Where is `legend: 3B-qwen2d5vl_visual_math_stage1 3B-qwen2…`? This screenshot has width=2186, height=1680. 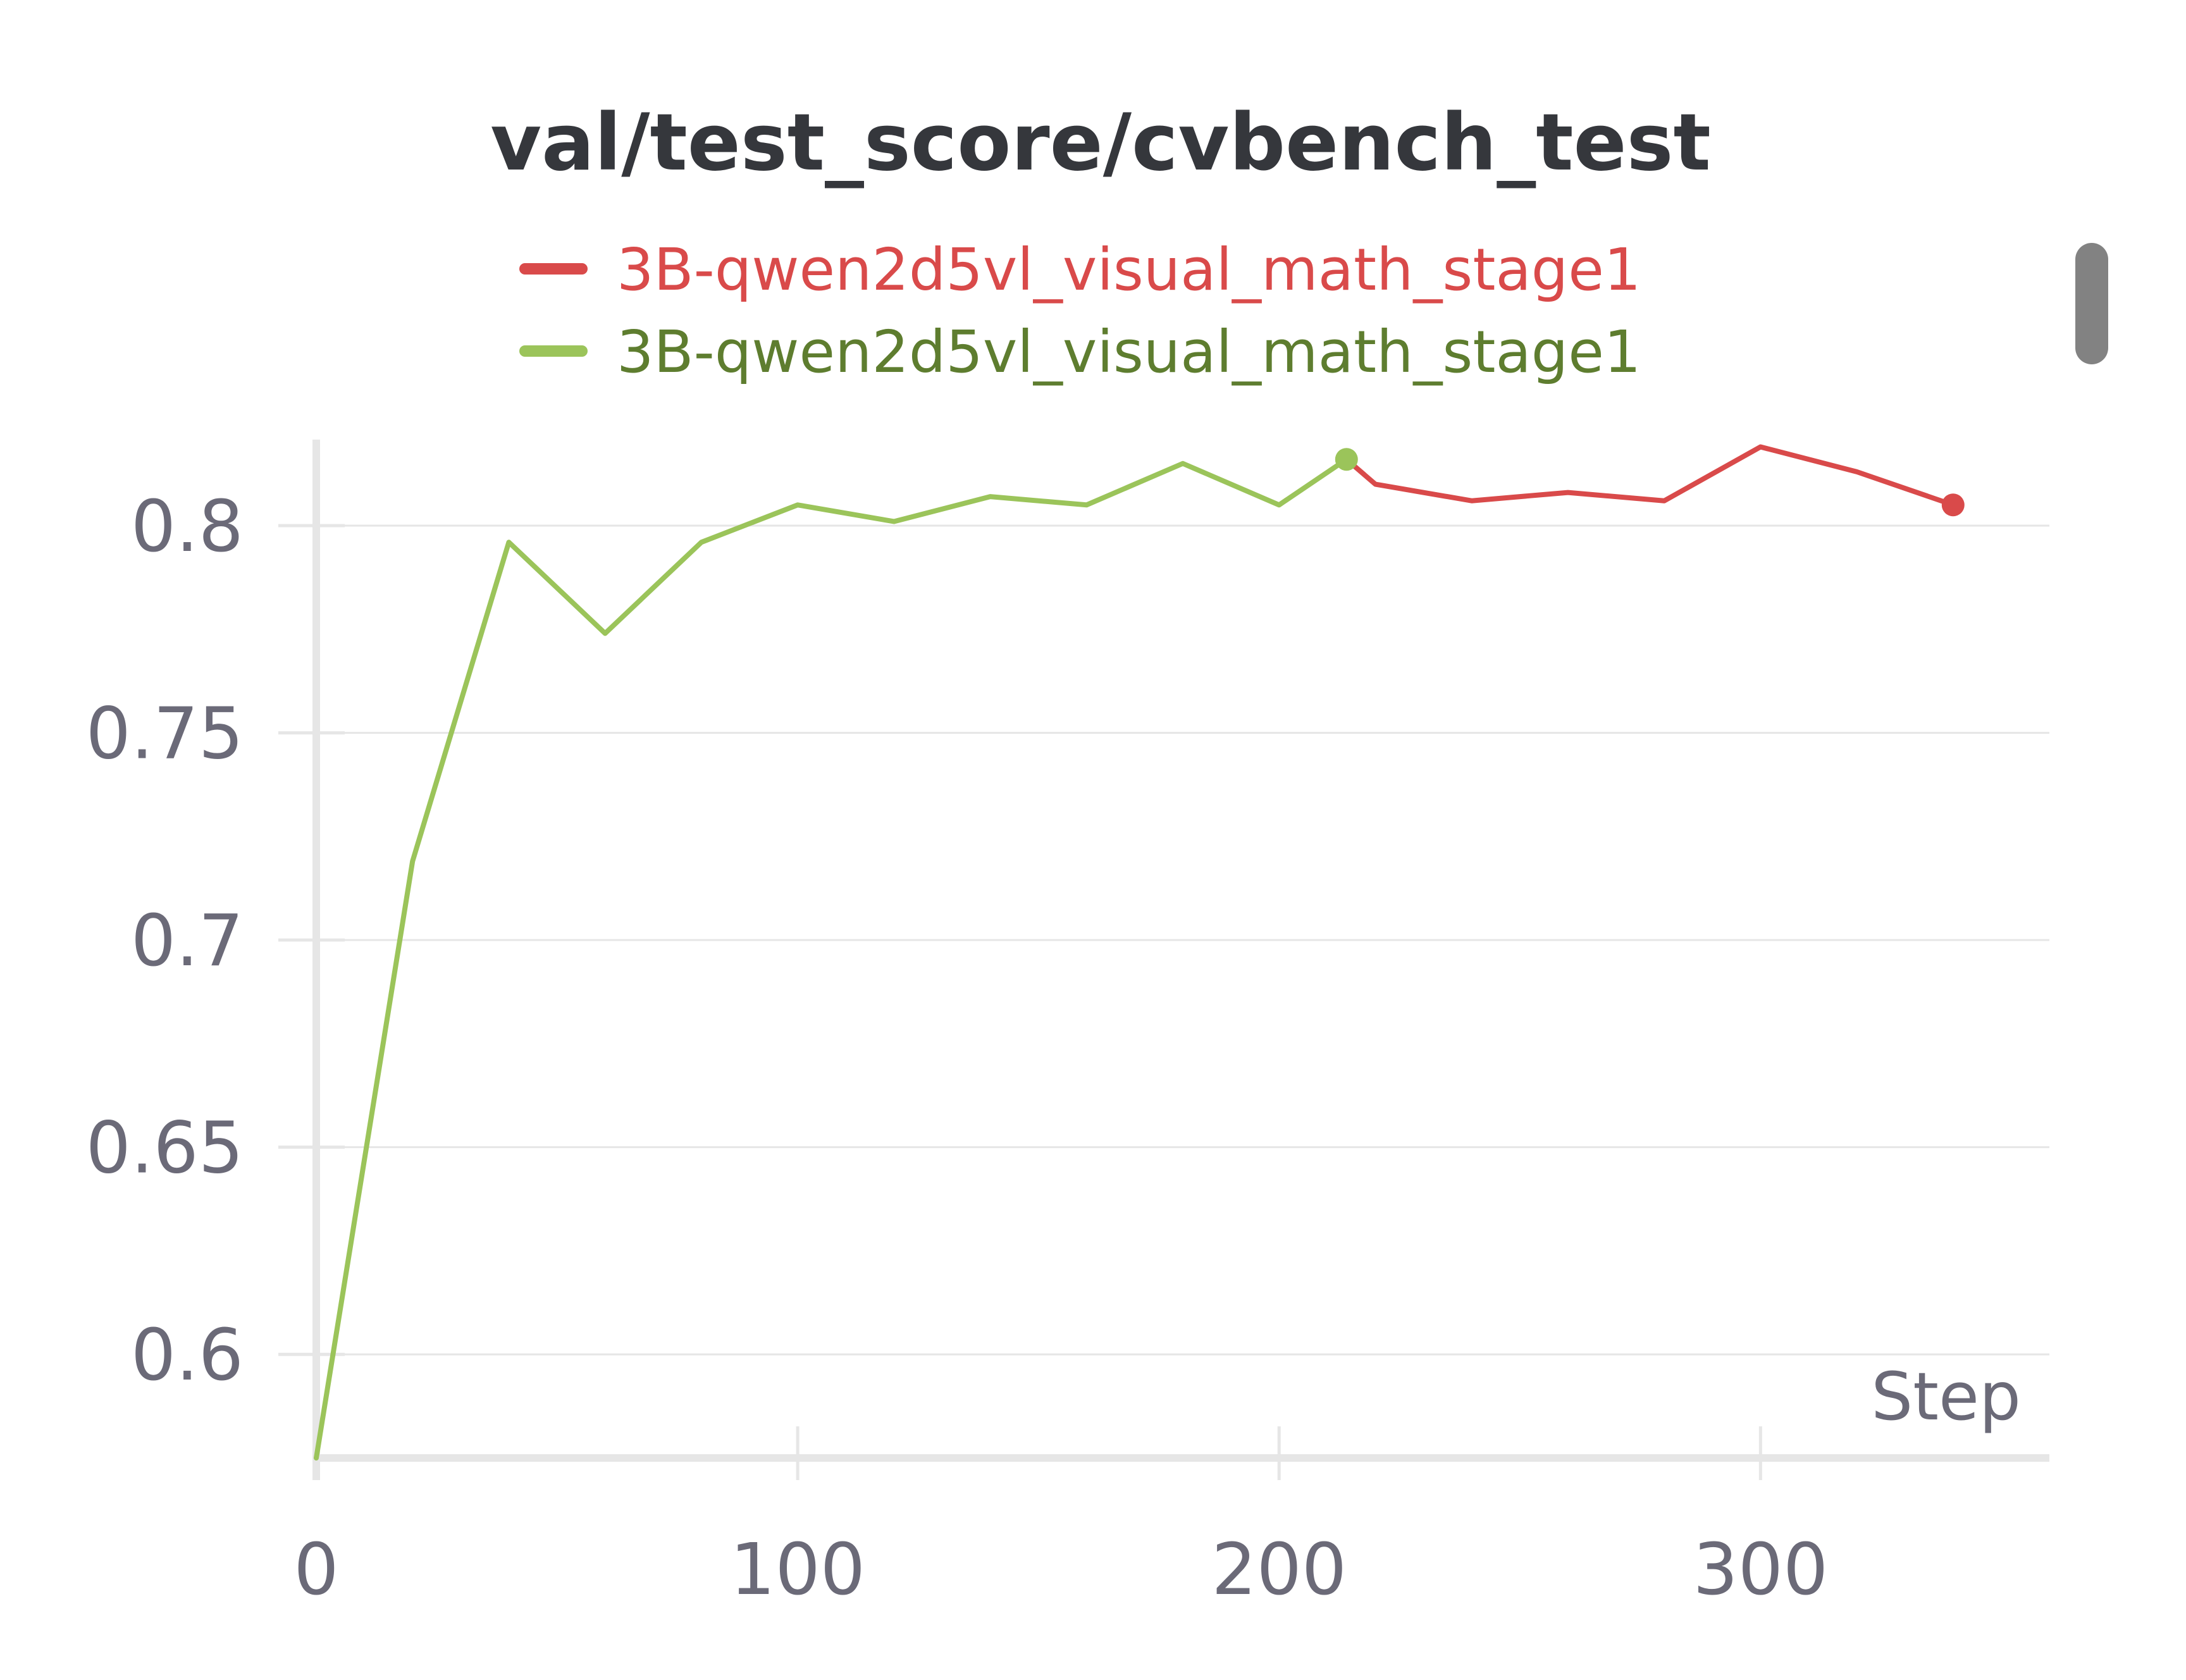 legend: 3B-qwen2d5vl_visual_math_stage1 3B-qwen2… is located at coordinates (1080, 311).